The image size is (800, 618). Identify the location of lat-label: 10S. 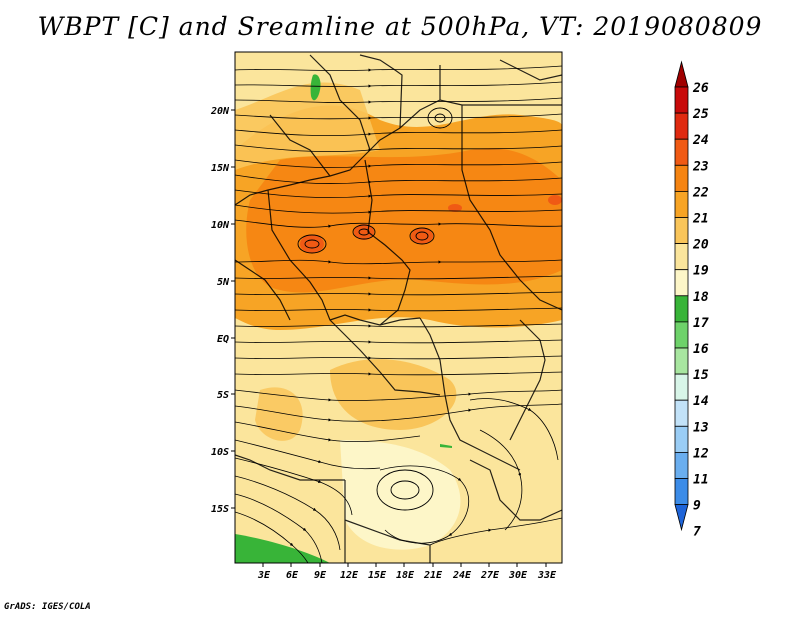
(220, 452).